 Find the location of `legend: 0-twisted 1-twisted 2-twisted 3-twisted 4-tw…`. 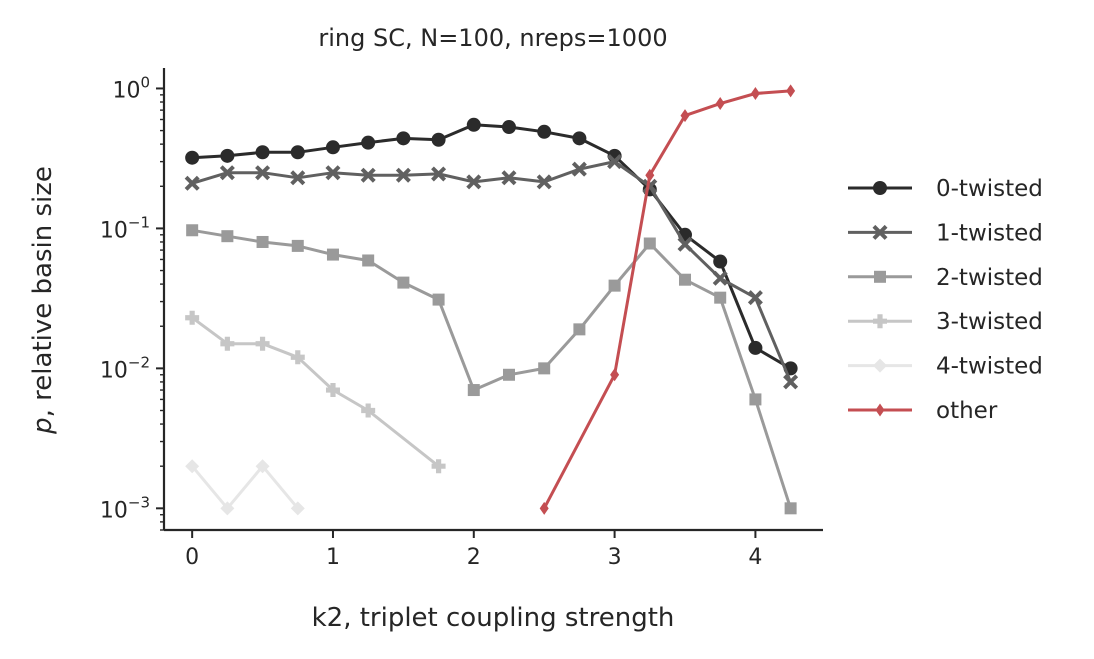

legend: 0-twisted 1-twisted 2-twisted 3-twisted 4-tw… is located at coordinates (945, 300).